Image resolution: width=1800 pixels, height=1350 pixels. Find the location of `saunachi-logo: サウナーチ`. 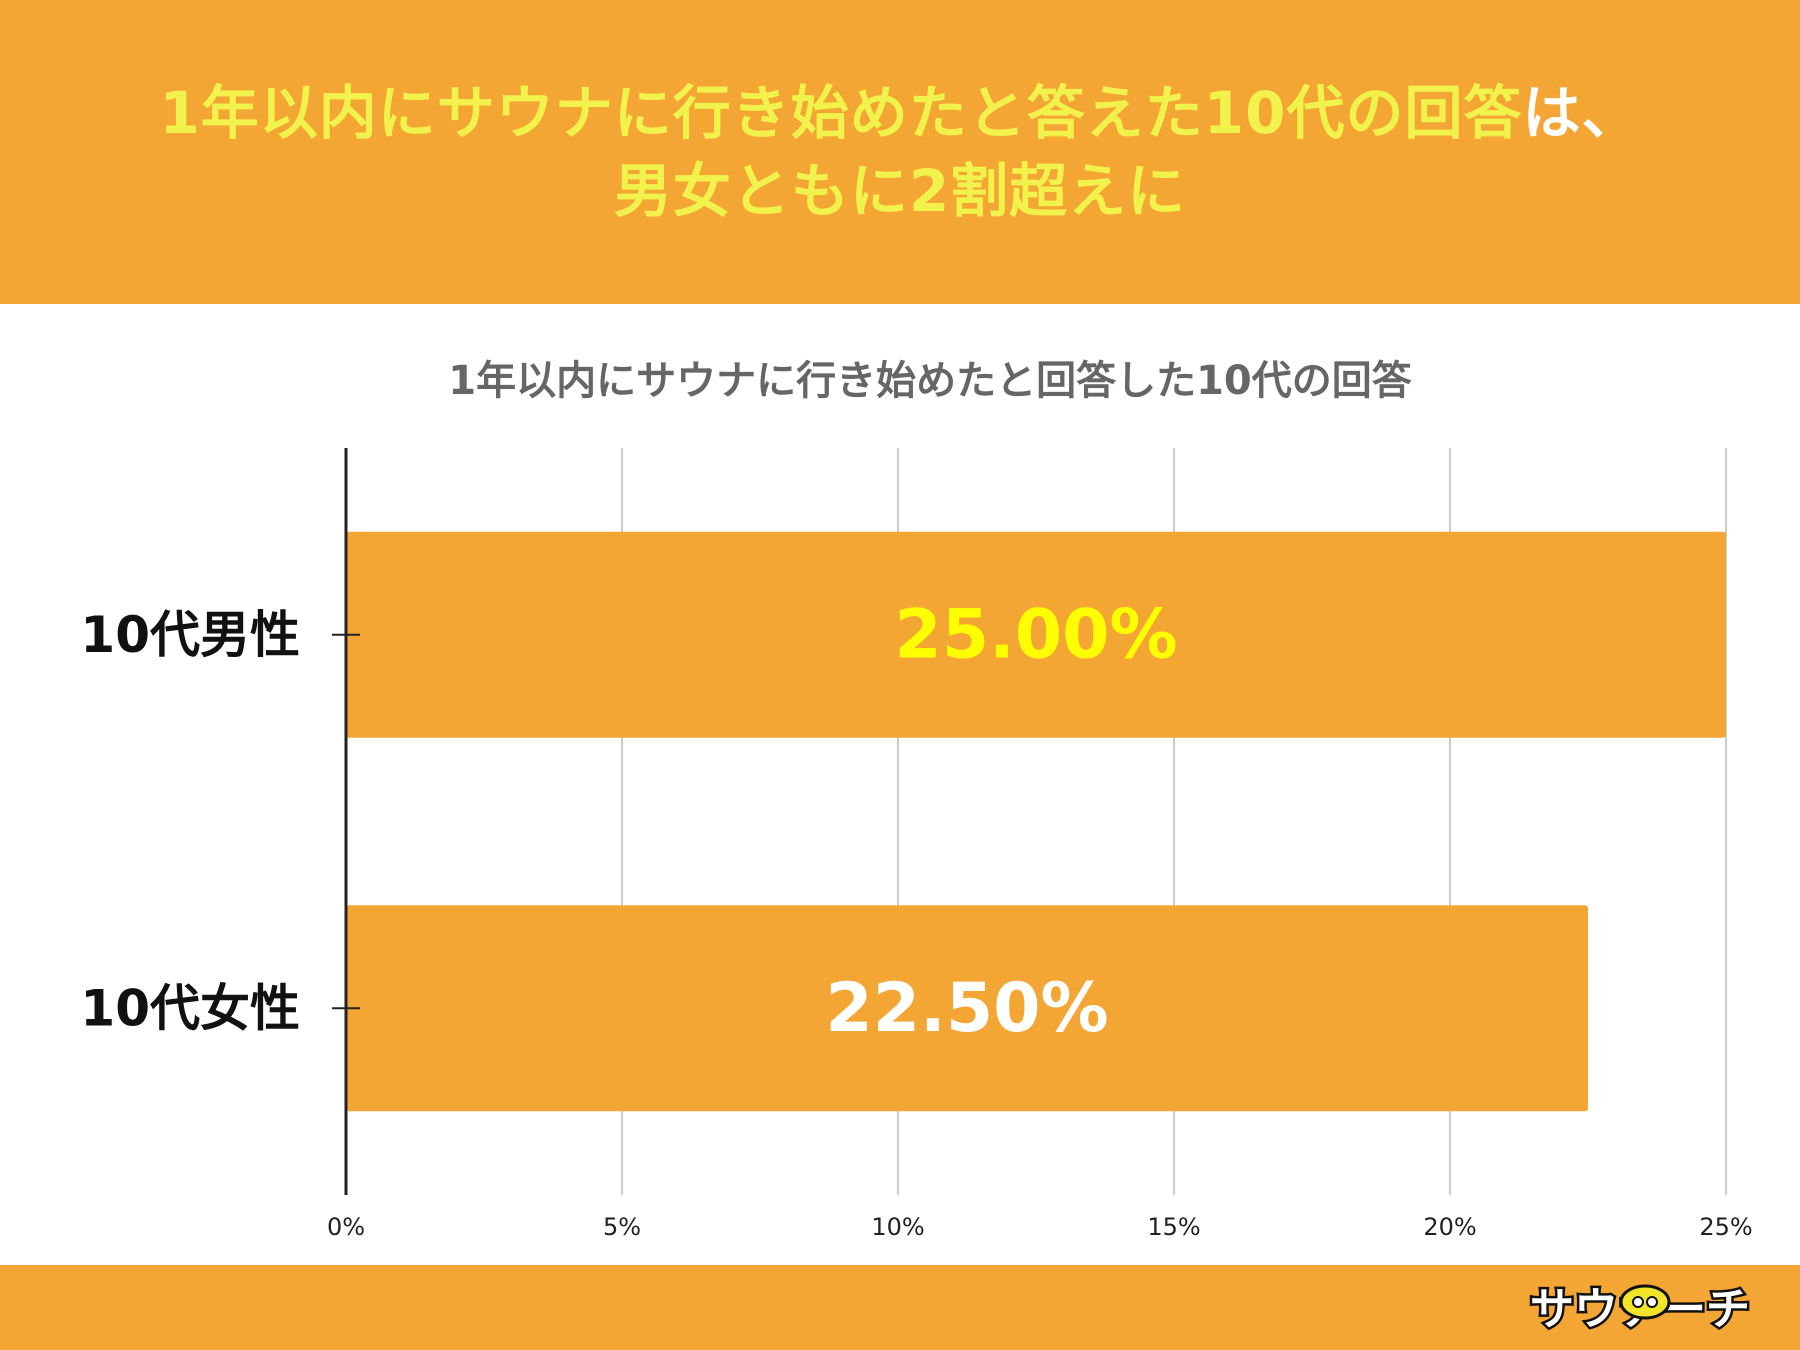

saunachi-logo: サウナーチ is located at coordinates (1640, 1310).